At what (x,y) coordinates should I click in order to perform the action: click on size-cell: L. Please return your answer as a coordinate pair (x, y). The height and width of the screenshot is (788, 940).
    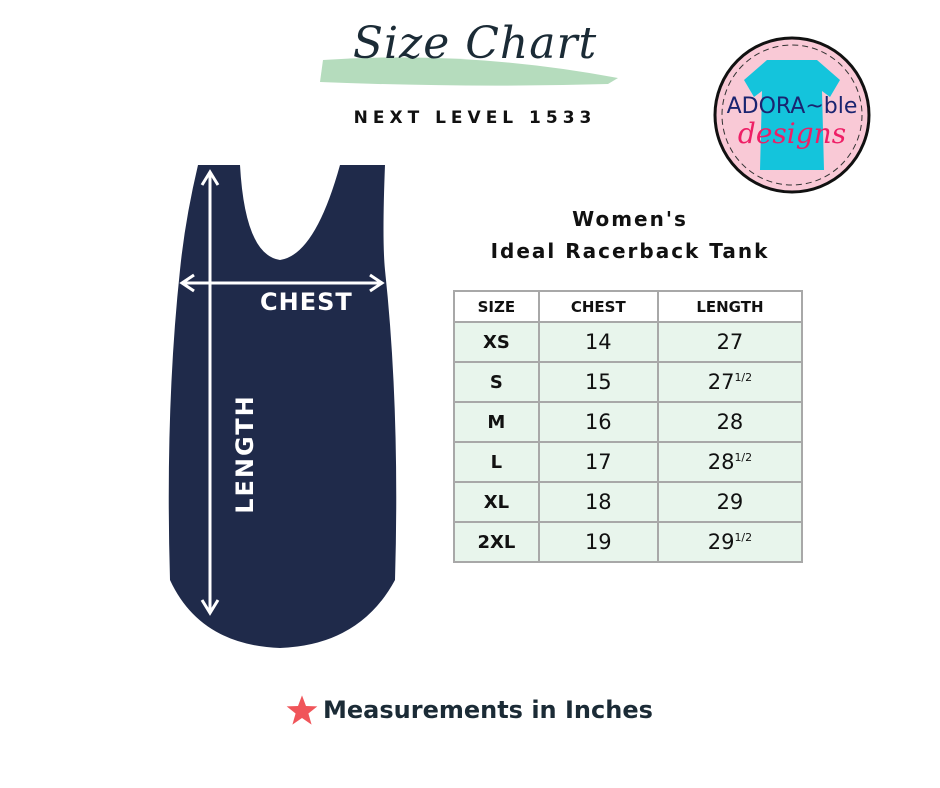
    Looking at the image, I should click on (496, 462).